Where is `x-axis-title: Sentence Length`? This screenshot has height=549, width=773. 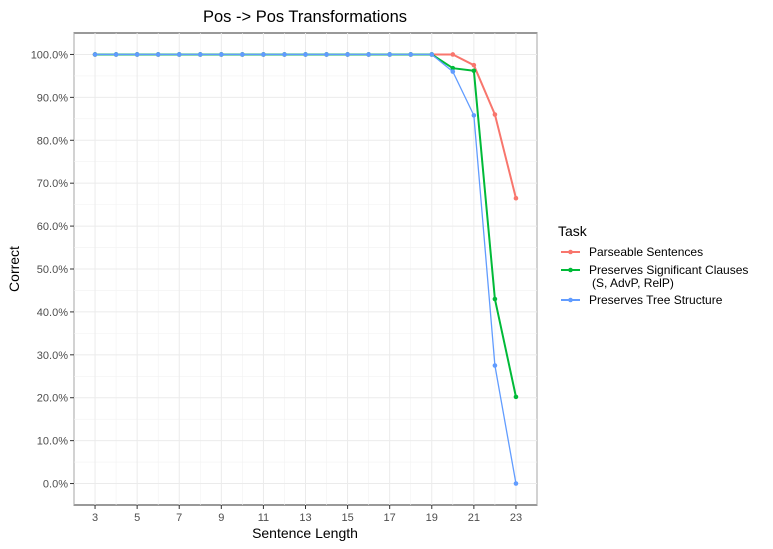 x-axis-title: Sentence Length is located at coordinates (305, 533).